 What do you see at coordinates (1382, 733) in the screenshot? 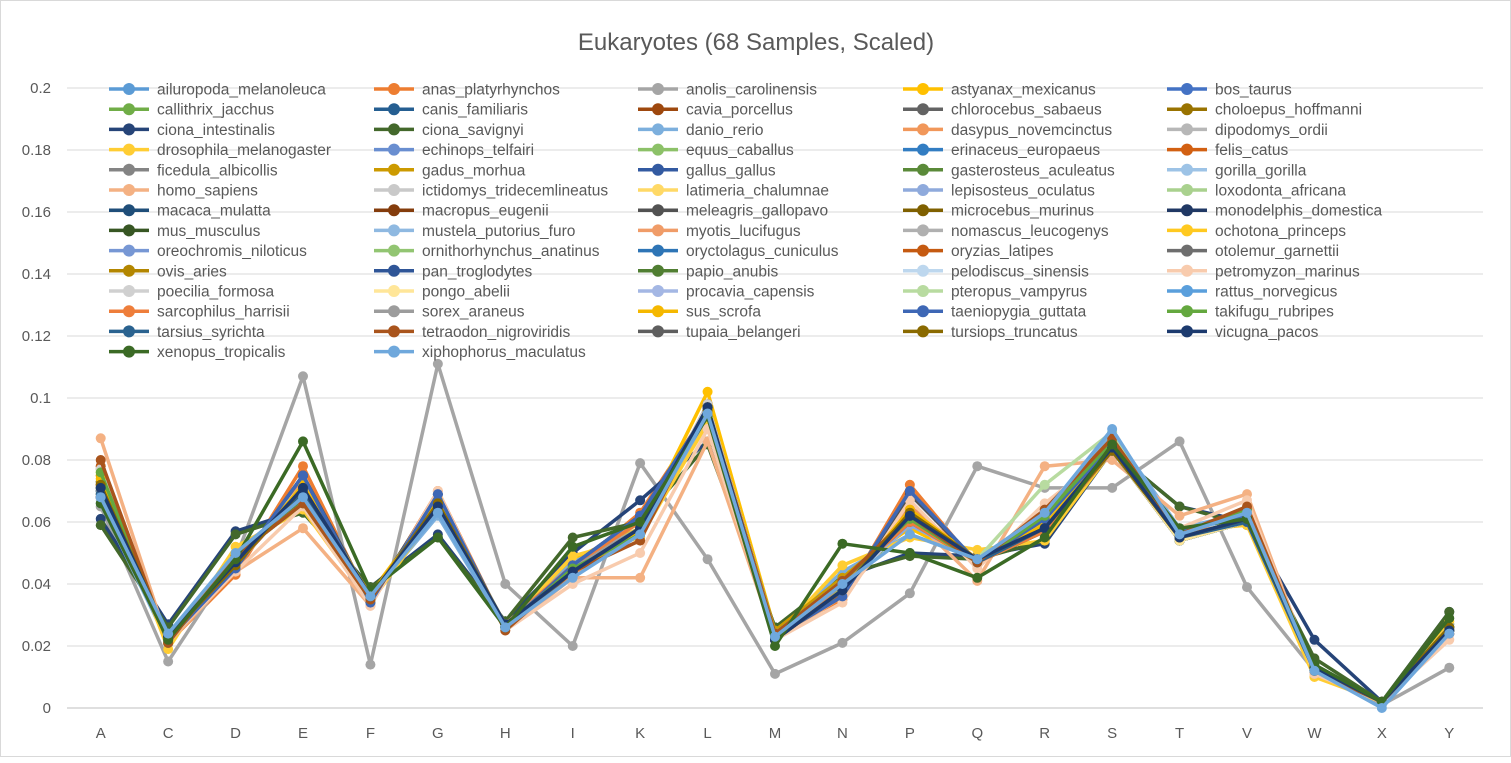
I see `x-tick-label: X` at bounding box center [1382, 733].